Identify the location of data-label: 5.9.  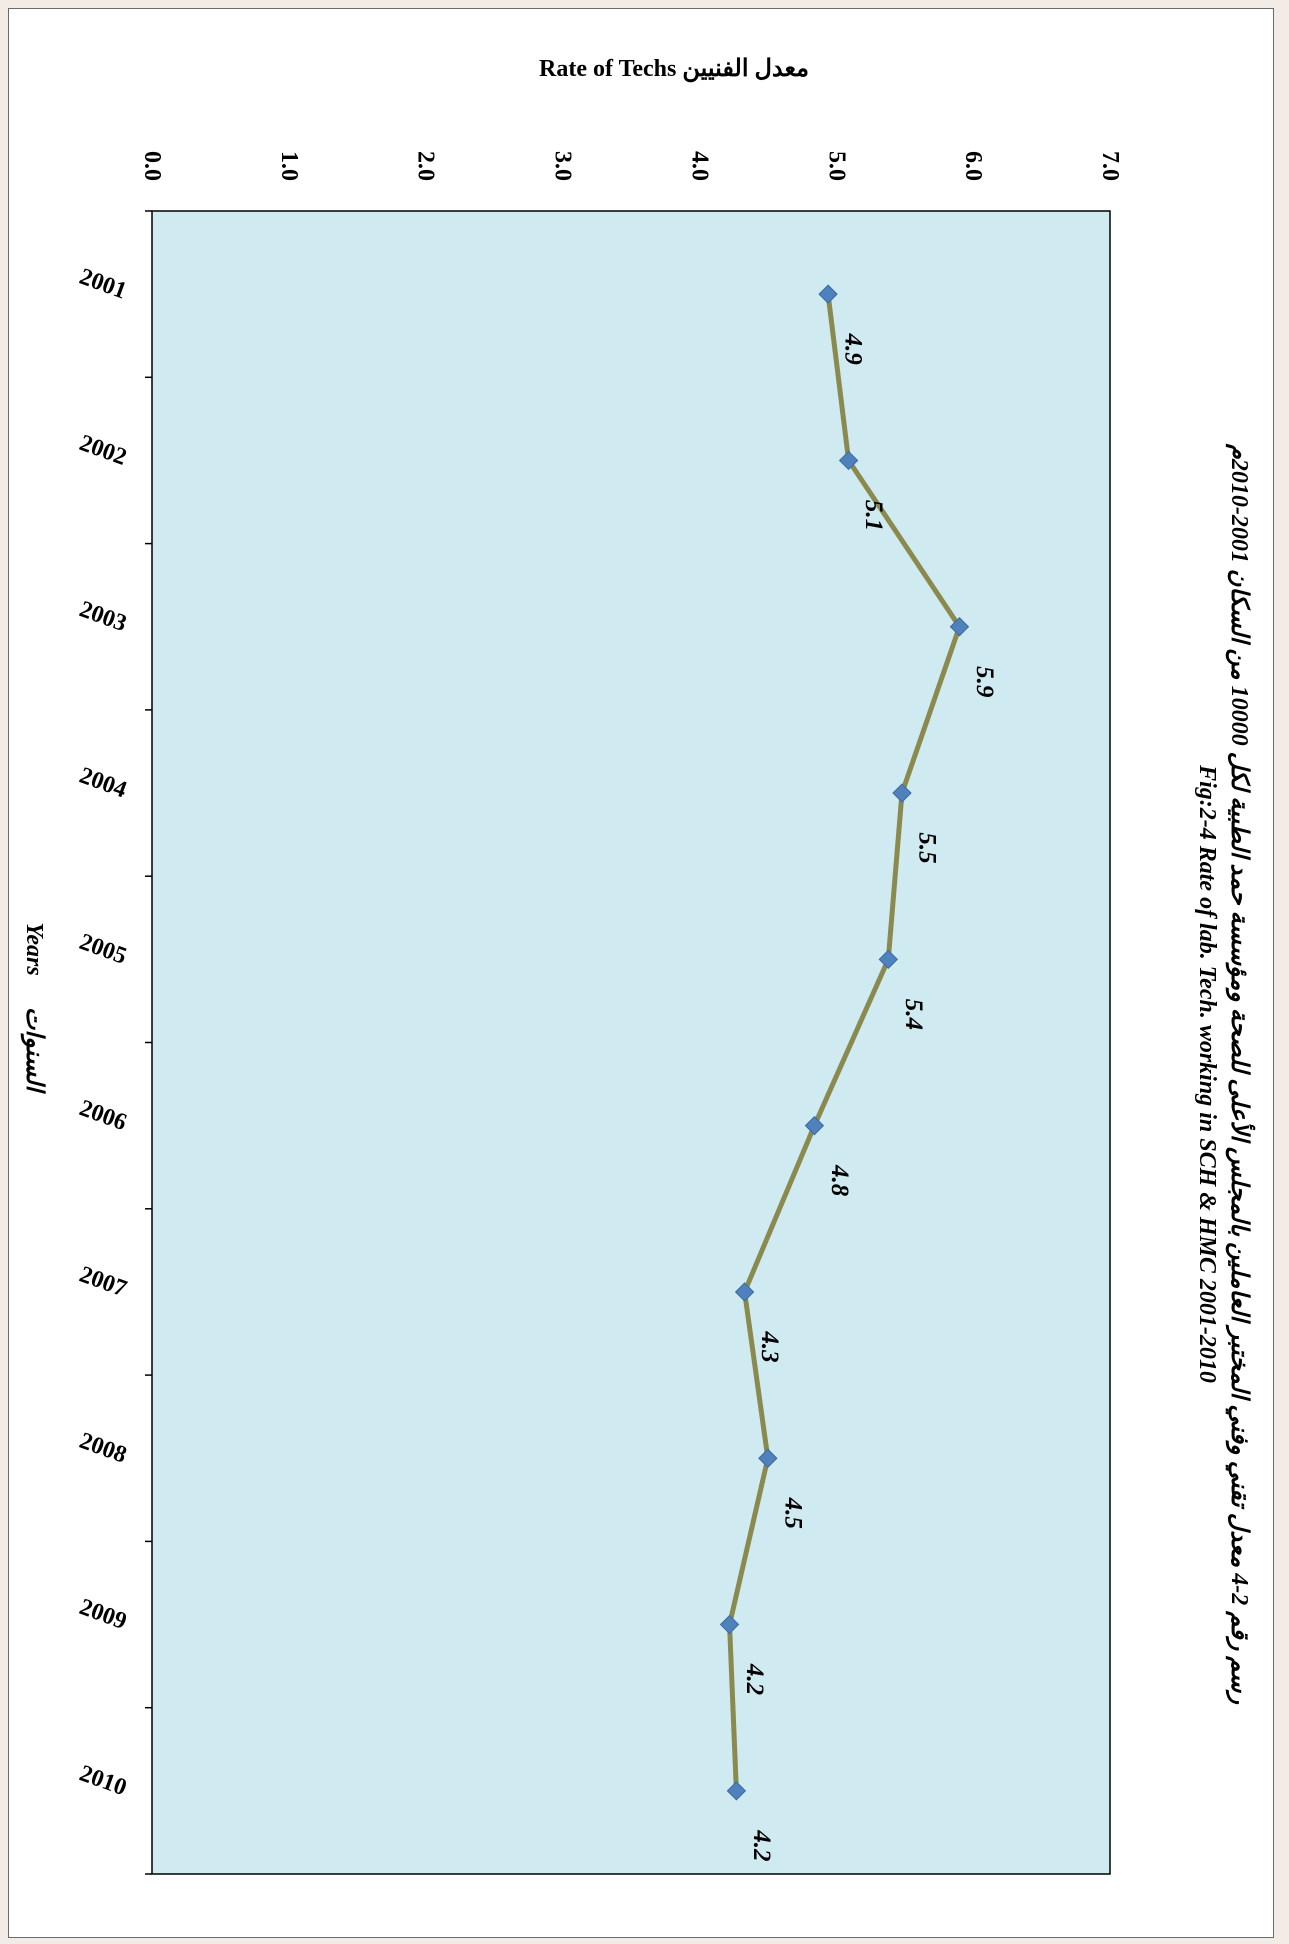
(984, 682).